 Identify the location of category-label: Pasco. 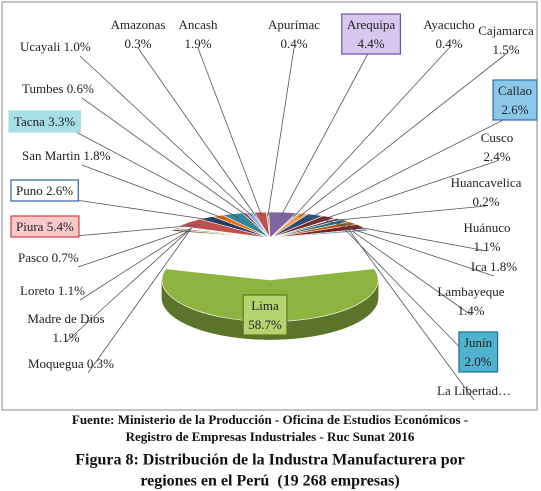
(33, 257).